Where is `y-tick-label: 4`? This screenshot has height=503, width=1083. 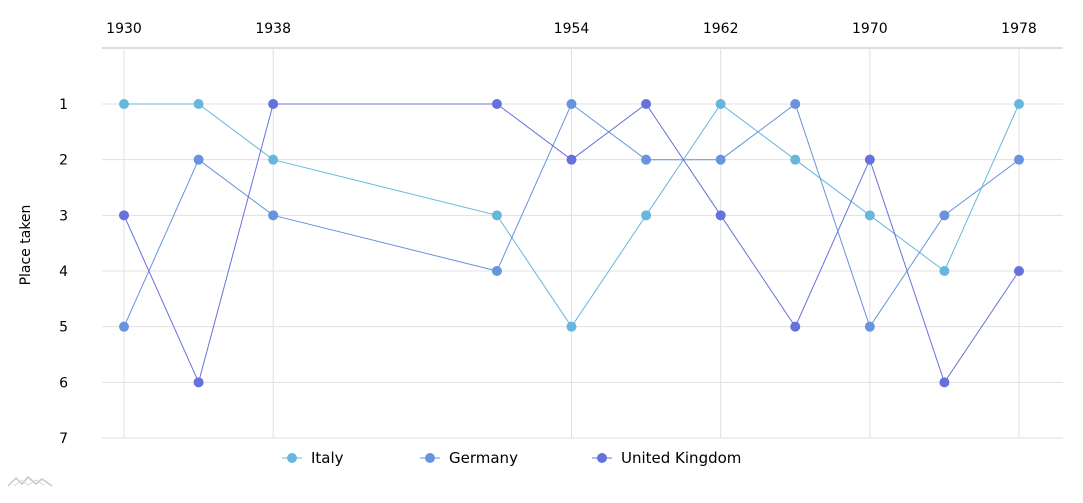
y-tick-label: 4 is located at coordinates (63, 272).